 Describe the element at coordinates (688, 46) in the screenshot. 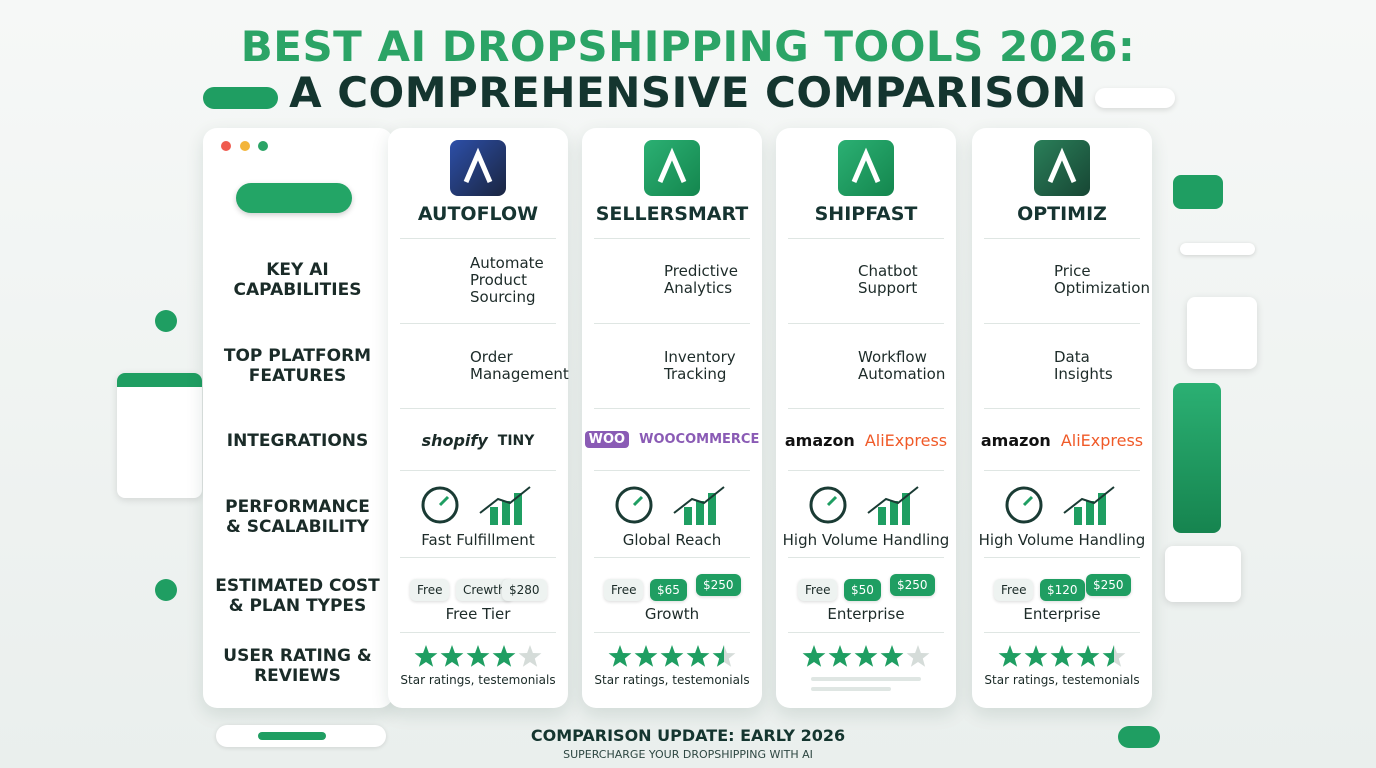

I see `title-line: BEST AI DROPSHIPPING TOOLS 2026:` at that location.